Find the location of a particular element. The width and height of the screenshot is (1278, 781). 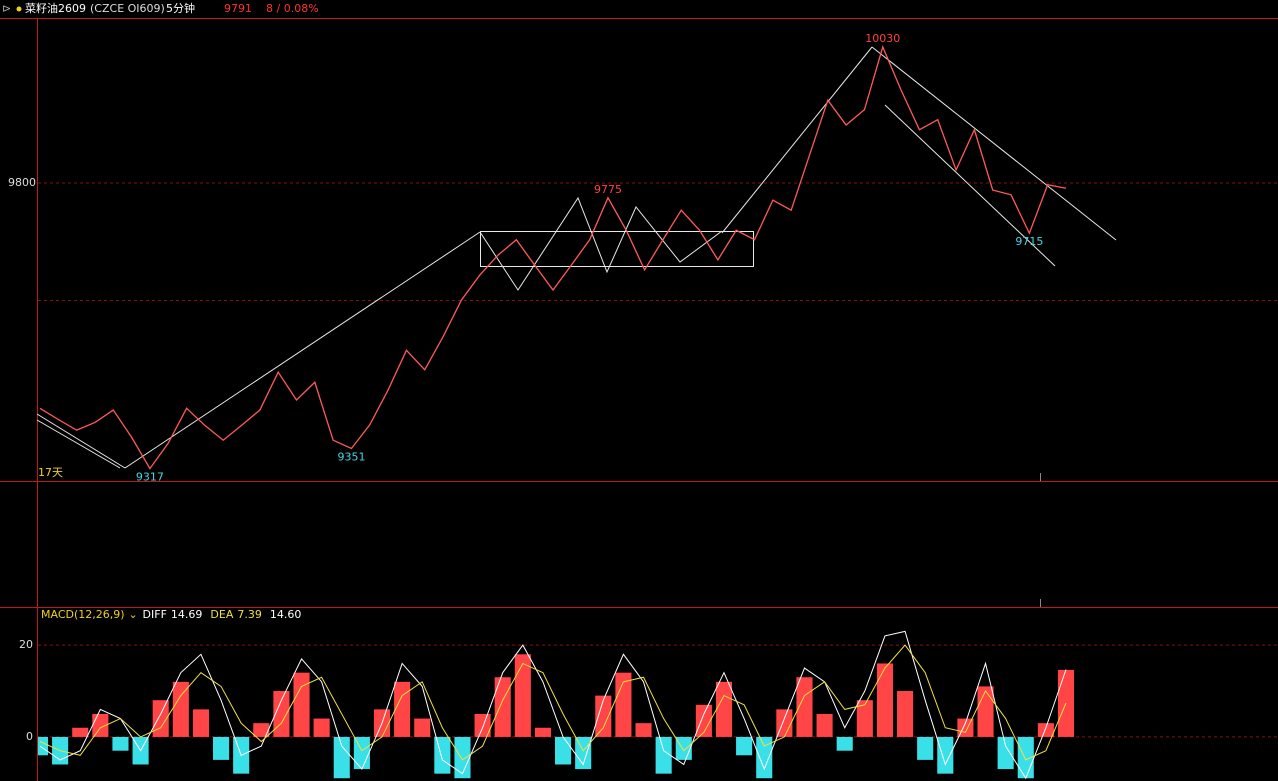

legend-value: 14.60 is located at coordinates (286, 614).